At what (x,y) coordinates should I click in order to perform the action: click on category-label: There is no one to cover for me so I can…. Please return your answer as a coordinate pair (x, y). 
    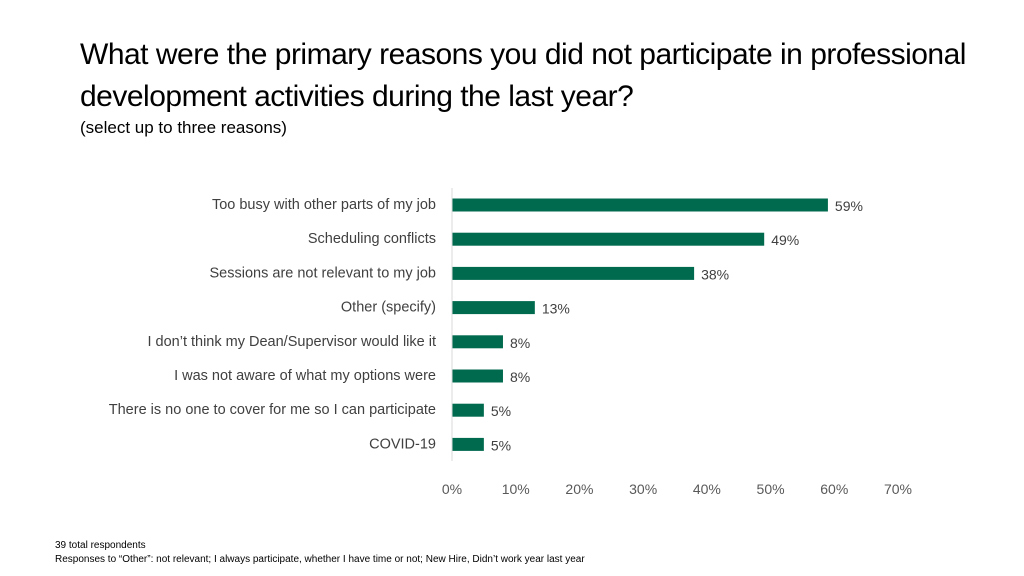
    Looking at the image, I should click on (272, 410).